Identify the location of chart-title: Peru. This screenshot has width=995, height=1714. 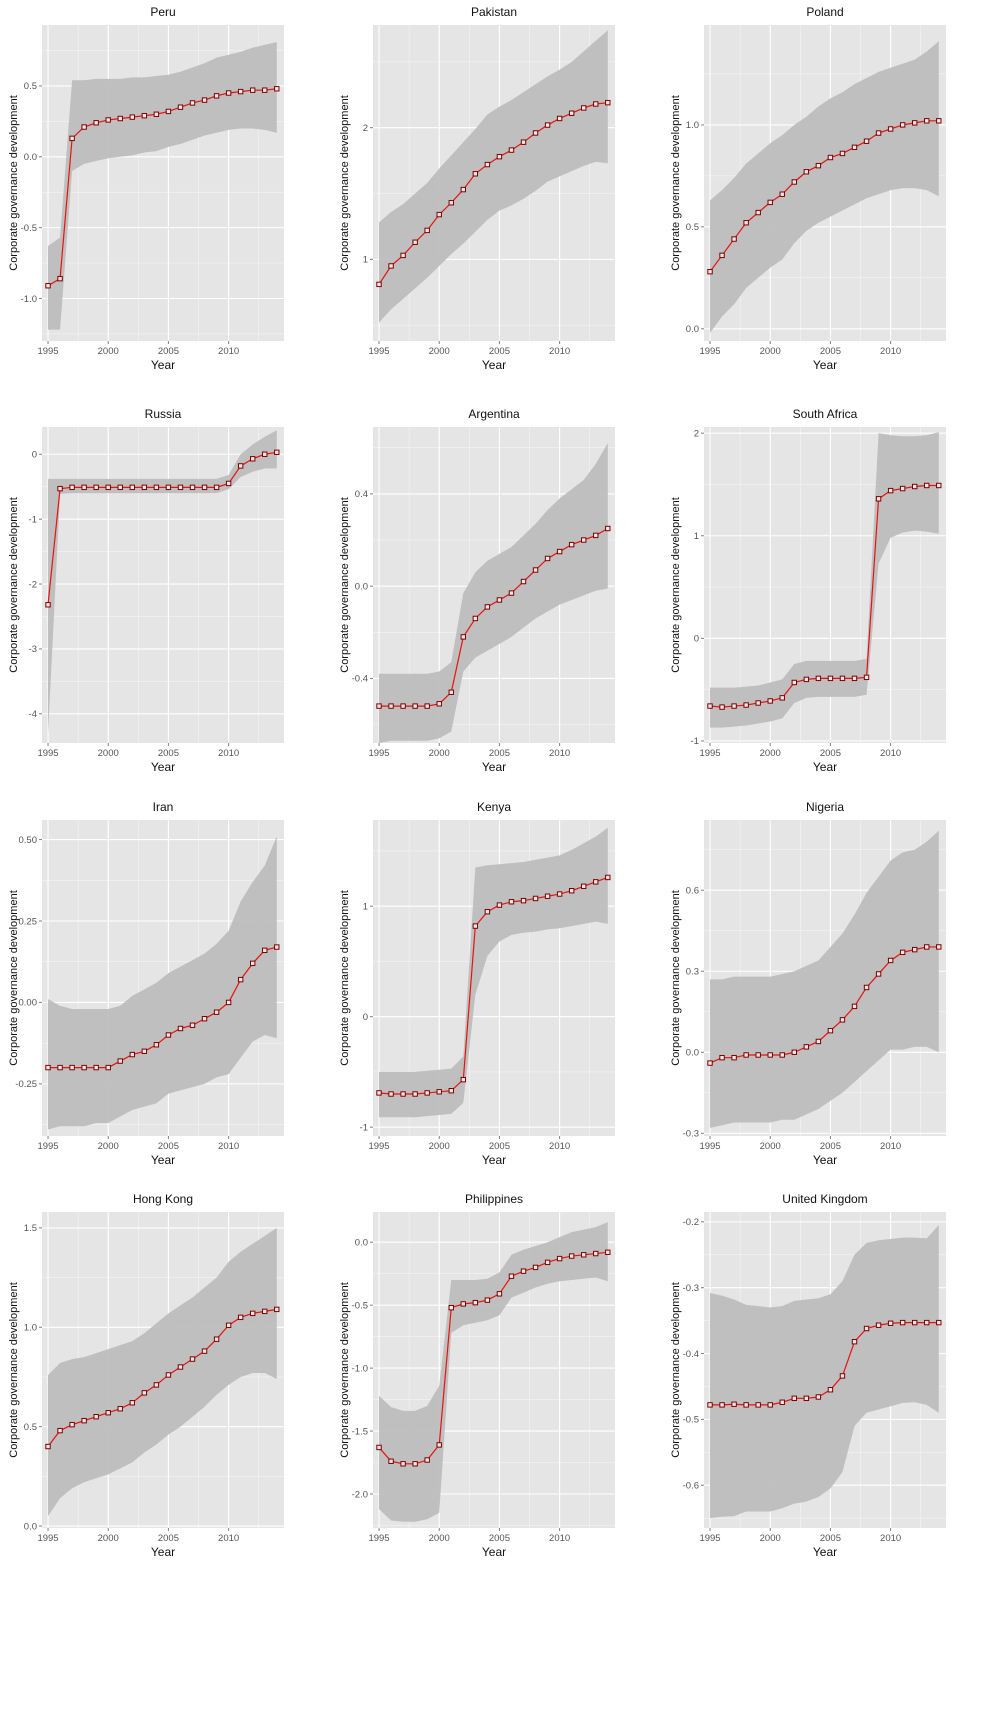
(162, 12).